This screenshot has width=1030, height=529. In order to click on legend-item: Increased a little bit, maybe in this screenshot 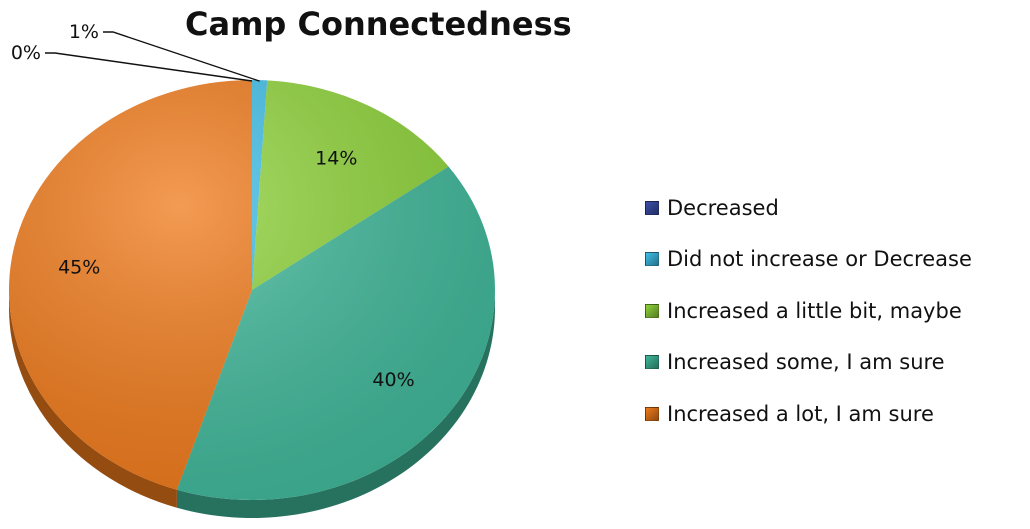, I will do `click(808, 311)`.